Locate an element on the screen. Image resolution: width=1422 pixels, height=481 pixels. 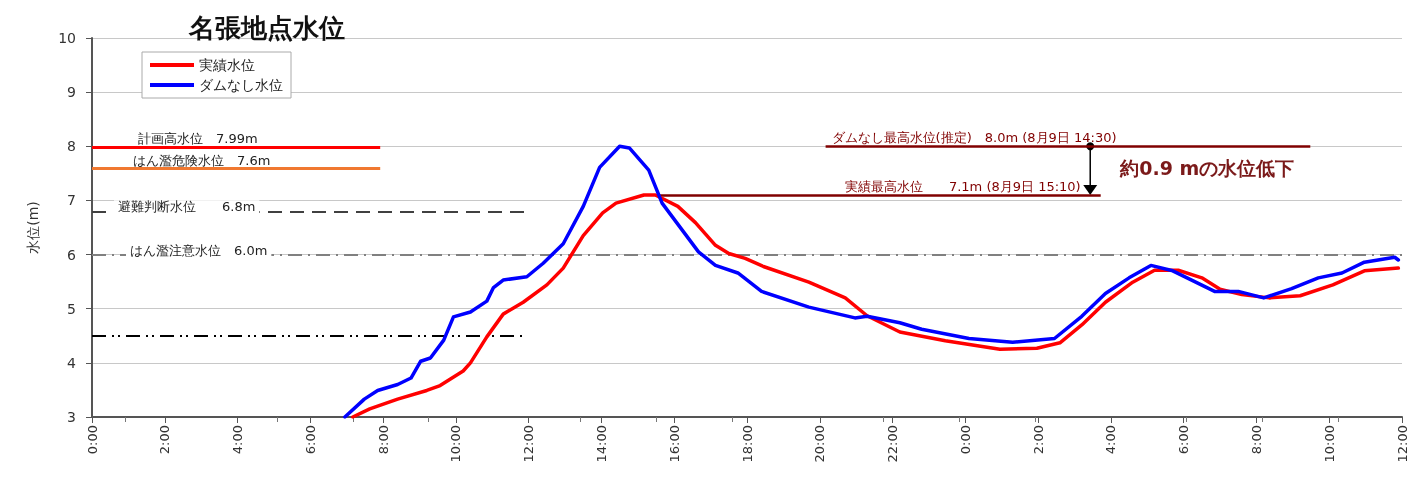
y-tick-label: 4 is located at coordinates (72, 362).